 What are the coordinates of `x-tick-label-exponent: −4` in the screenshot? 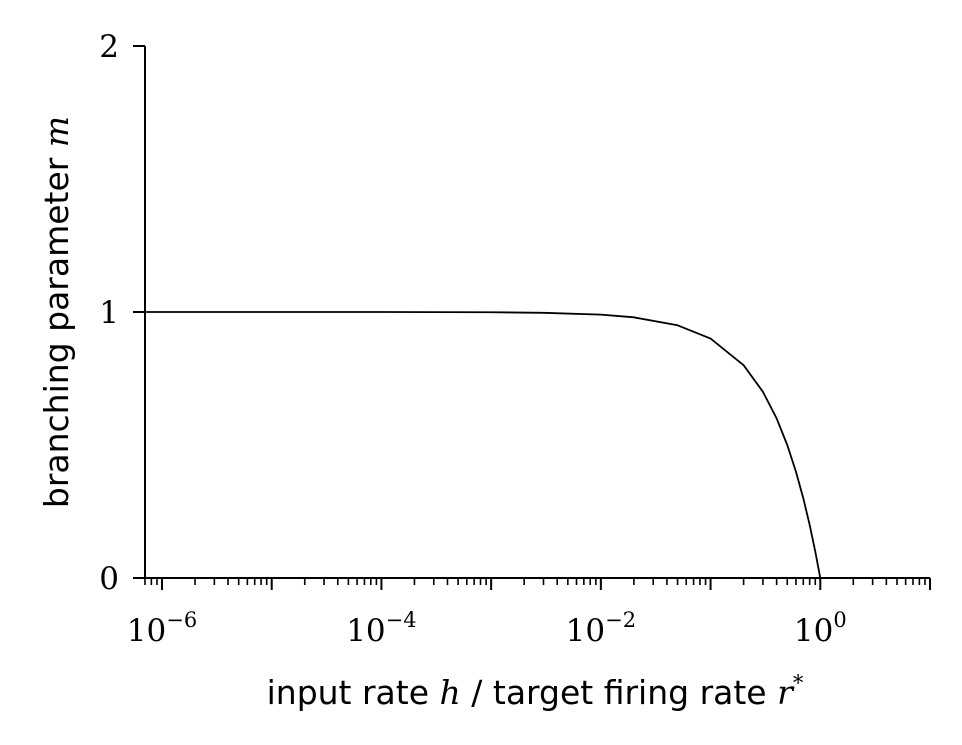 It's located at (401, 620).